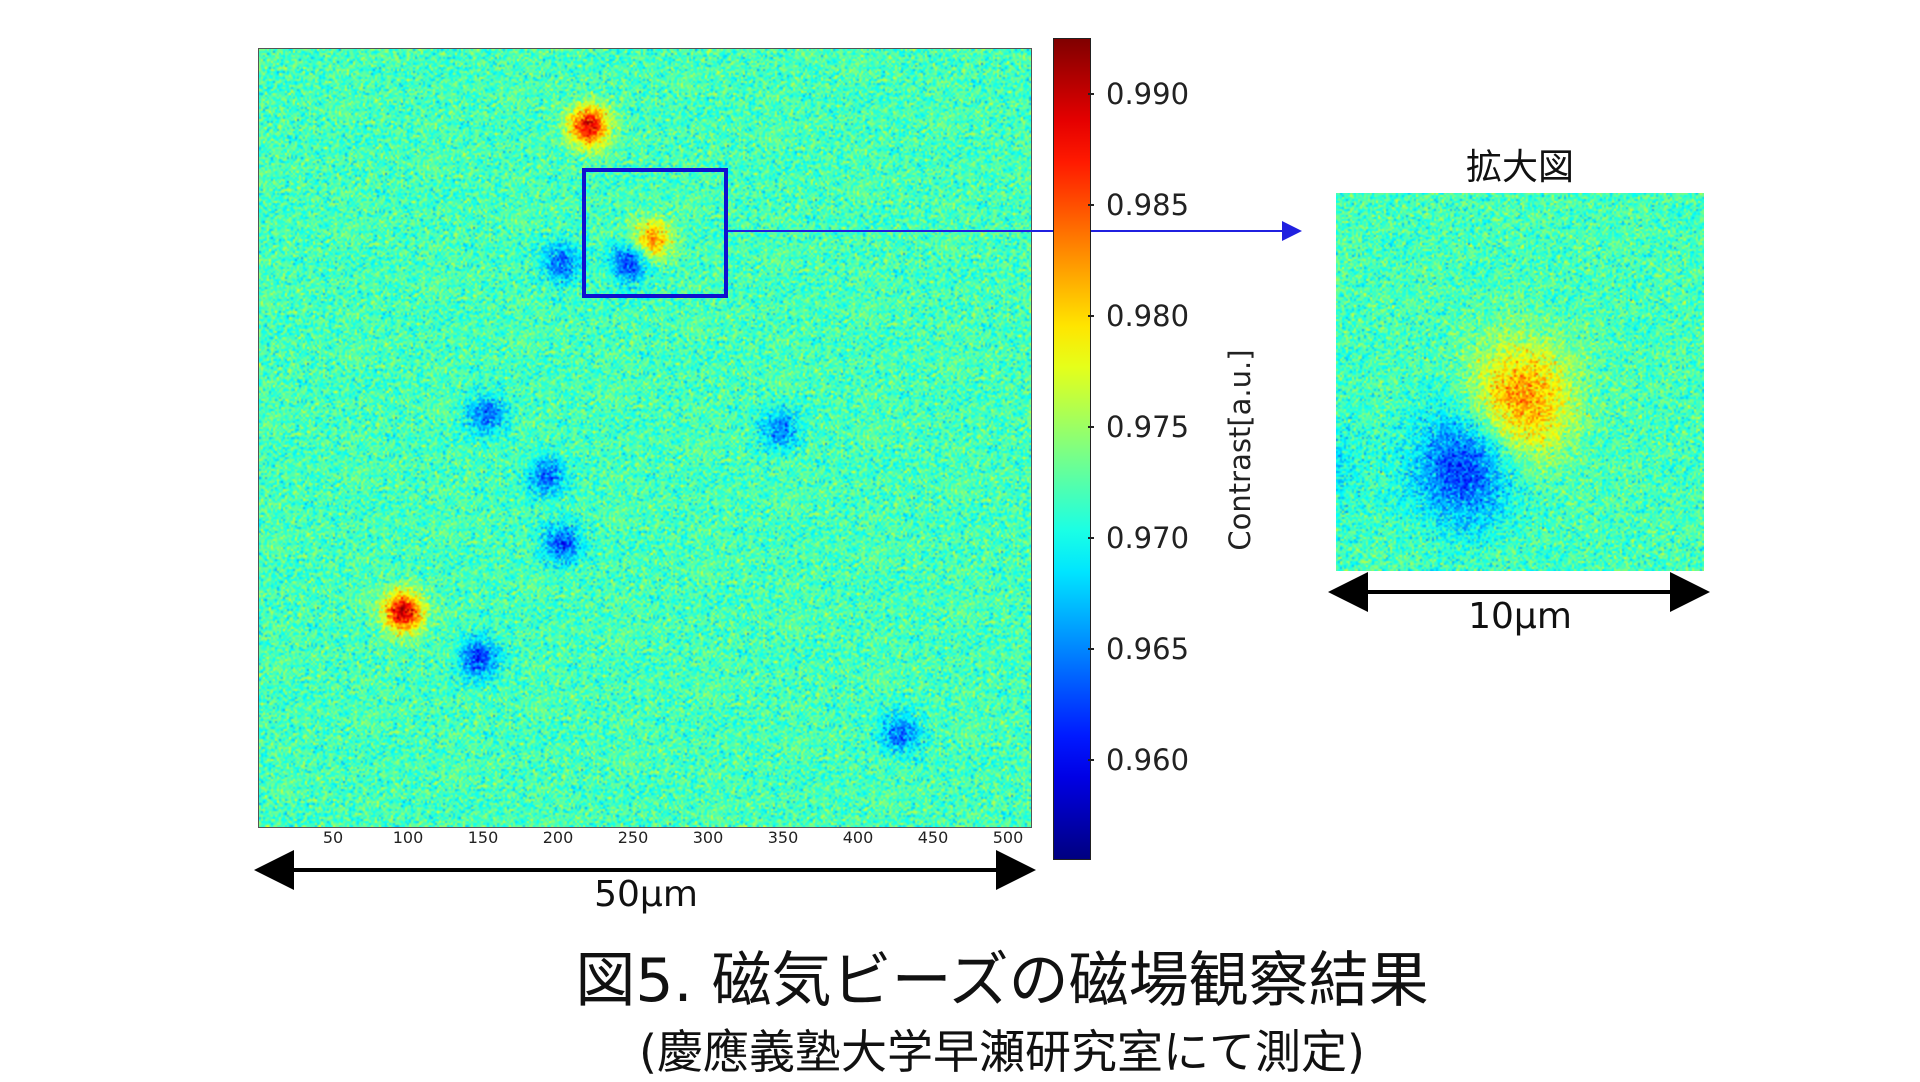 This screenshot has height=1082, width=1920. I want to click on colorbar-tick-label: 0.970, so click(1148, 537).